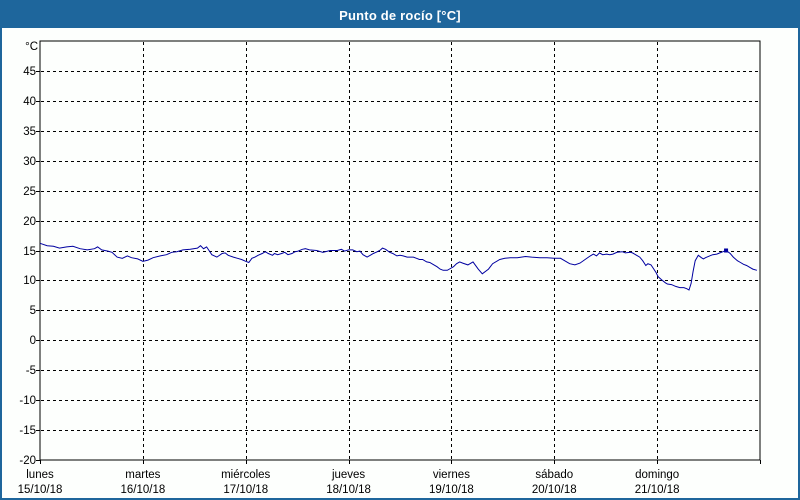 The width and height of the screenshot is (800, 500). I want to click on x-axis-date-label: 18/10/18, so click(348, 490).